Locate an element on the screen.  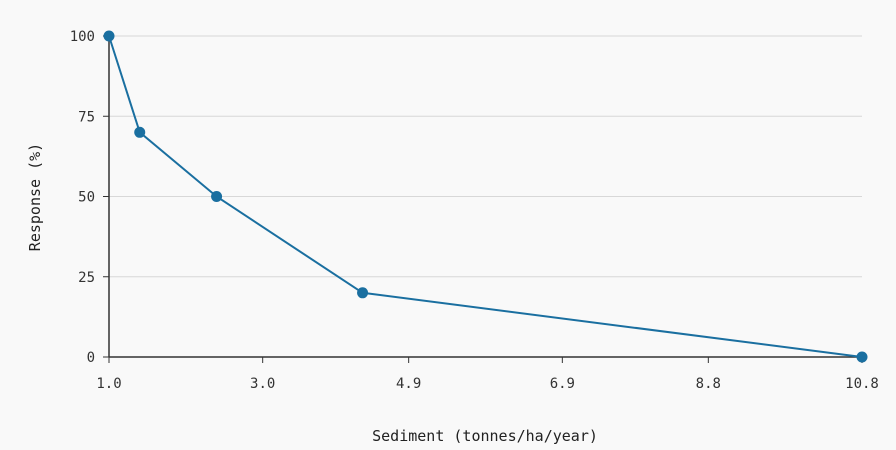
y-tick-label: 0 is located at coordinates (91, 358).